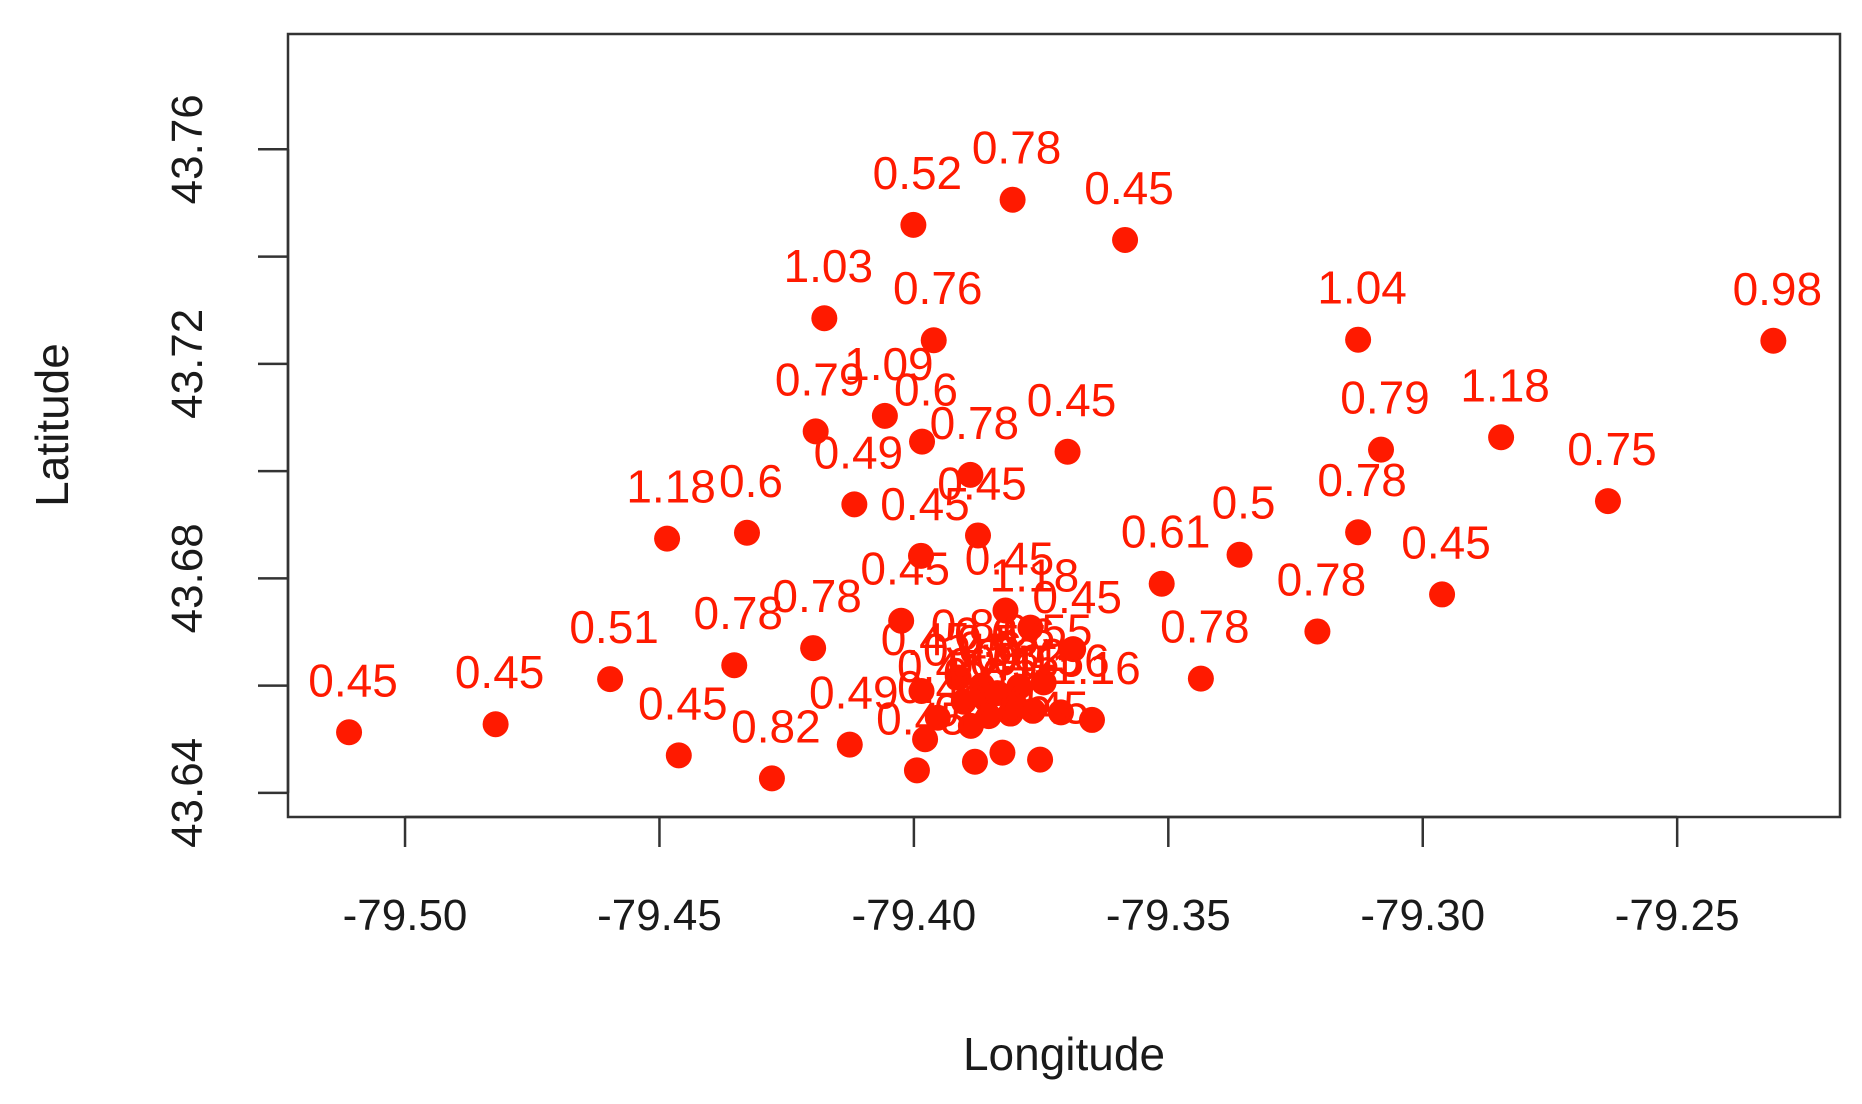  Describe the element at coordinates (1677, 915) in the screenshot. I see `x-tick-label: -79.25` at that location.